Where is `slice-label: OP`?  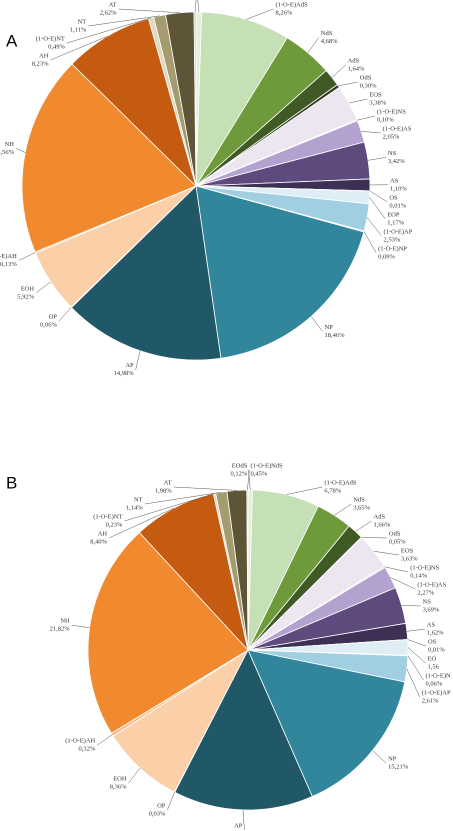
slice-label: OP is located at coordinates (161, 805).